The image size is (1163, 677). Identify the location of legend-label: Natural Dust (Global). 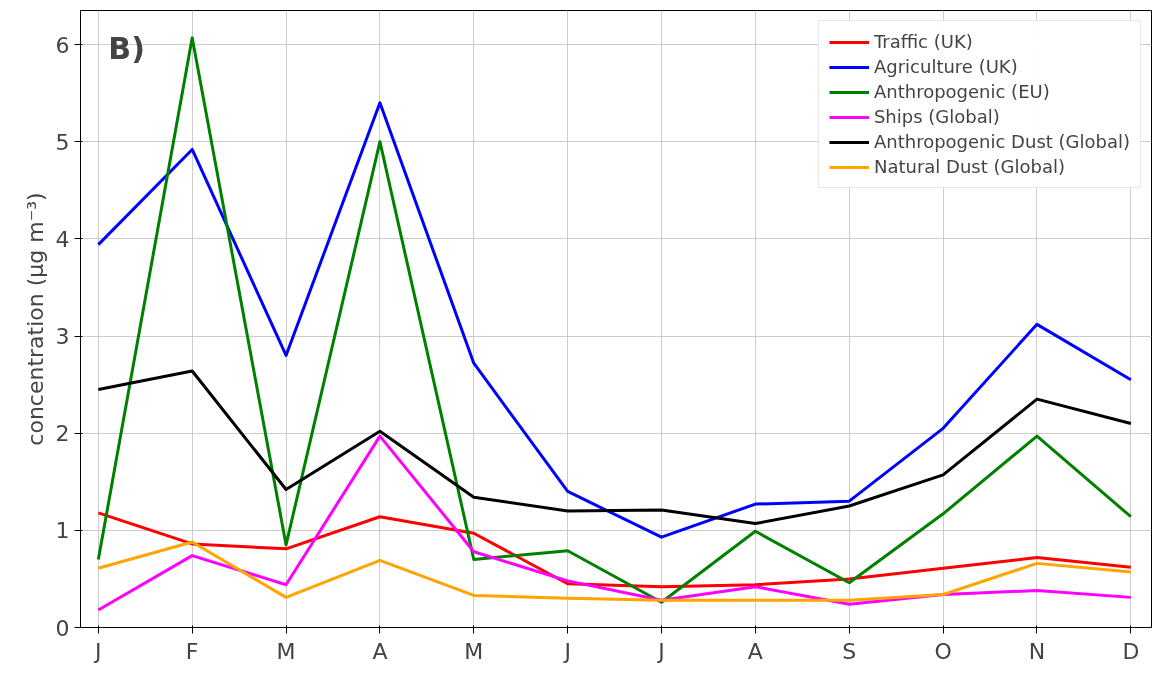
(969, 166).